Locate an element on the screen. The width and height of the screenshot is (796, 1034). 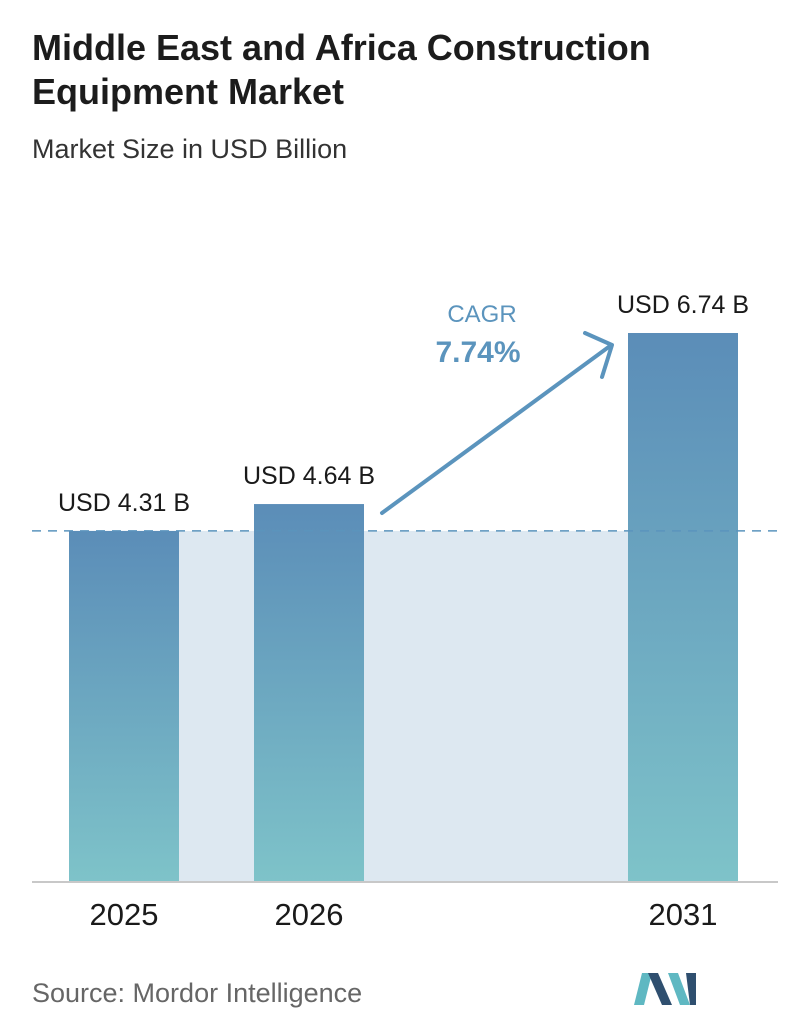
logo-shape-end is located at coordinates (691, 989).